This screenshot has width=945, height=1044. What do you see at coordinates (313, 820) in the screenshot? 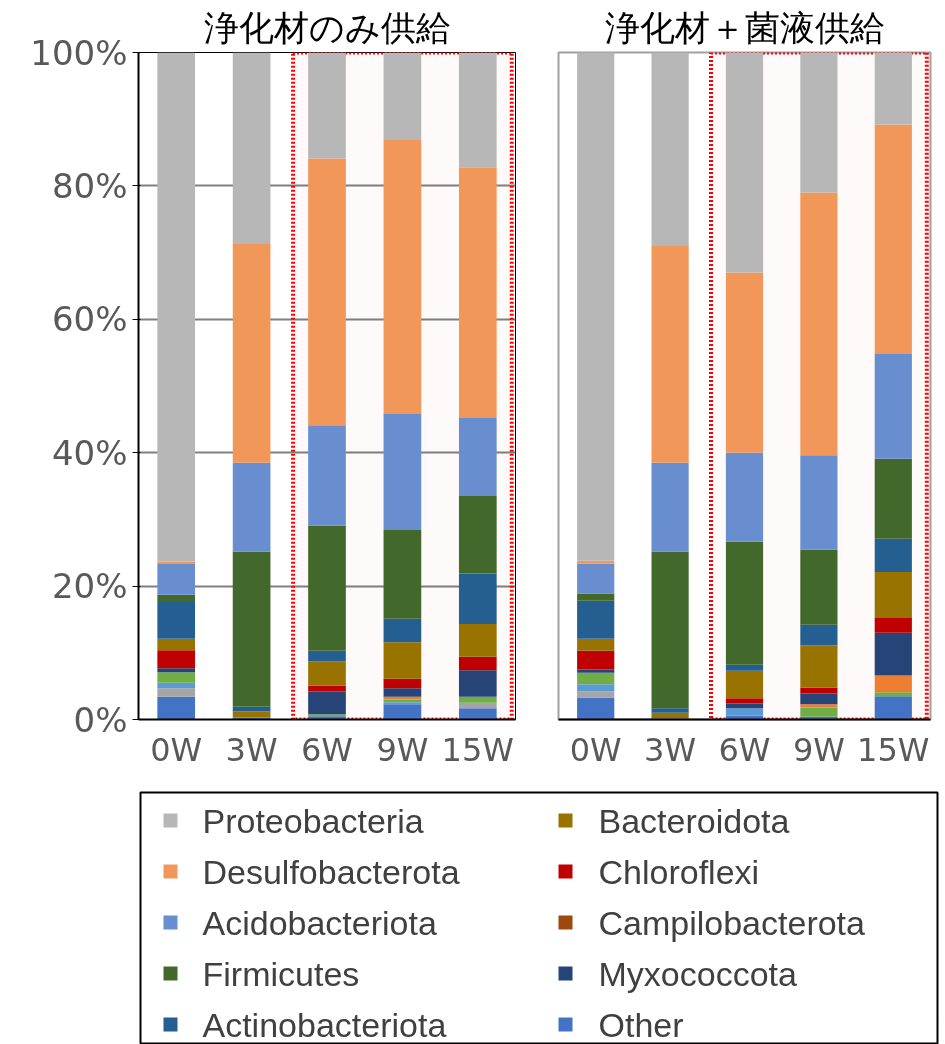
I see `legend-label: Proteobacteria` at bounding box center [313, 820].